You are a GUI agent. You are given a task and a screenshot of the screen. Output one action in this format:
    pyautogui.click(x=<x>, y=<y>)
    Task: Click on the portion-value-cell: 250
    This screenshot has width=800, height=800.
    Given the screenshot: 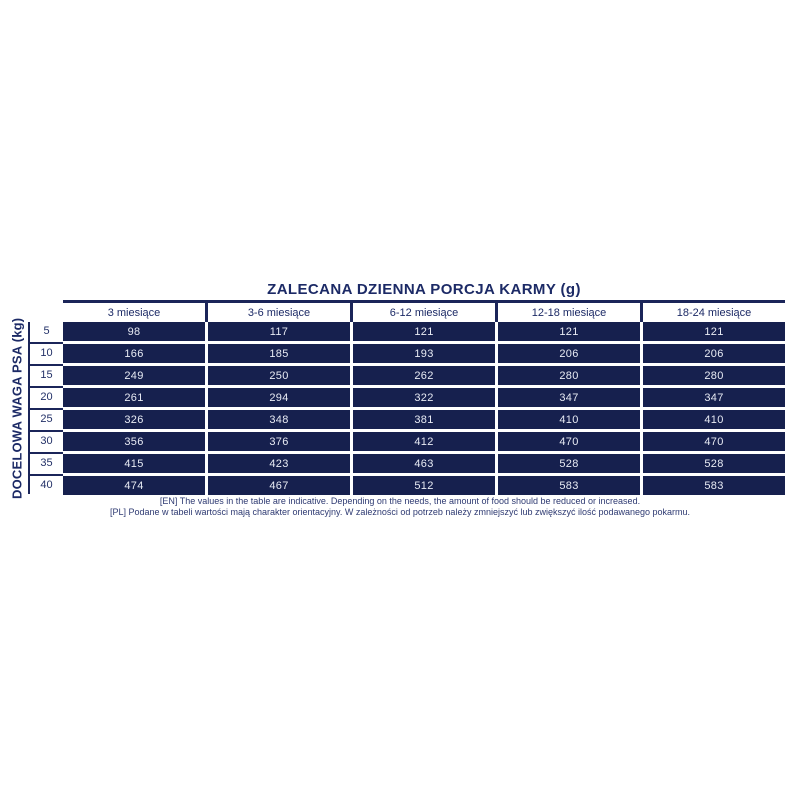 What is the action you would take?
    pyautogui.click(x=279, y=375)
    